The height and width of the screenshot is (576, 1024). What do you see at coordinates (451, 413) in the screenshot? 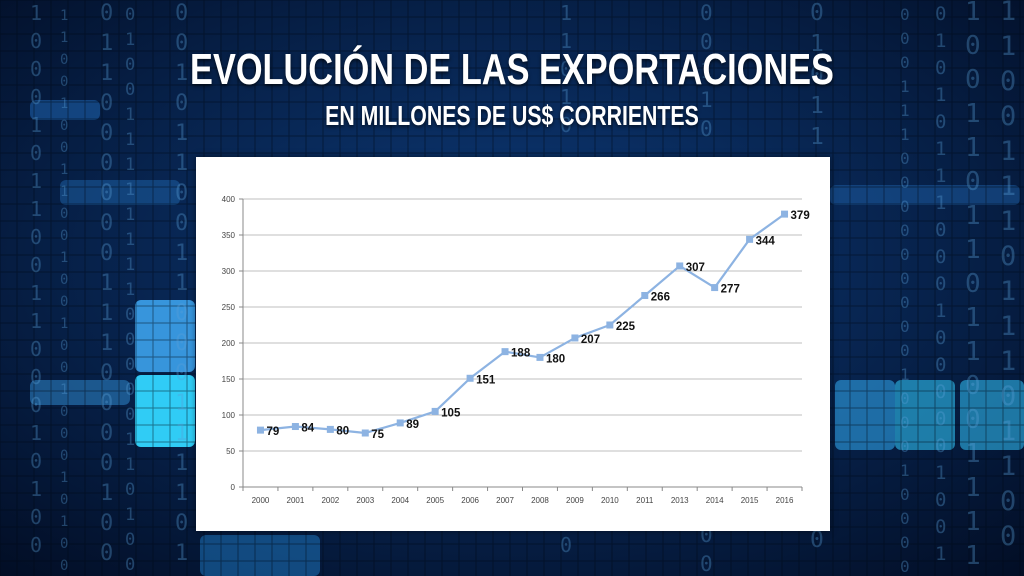
I see `data-label: 105` at bounding box center [451, 413].